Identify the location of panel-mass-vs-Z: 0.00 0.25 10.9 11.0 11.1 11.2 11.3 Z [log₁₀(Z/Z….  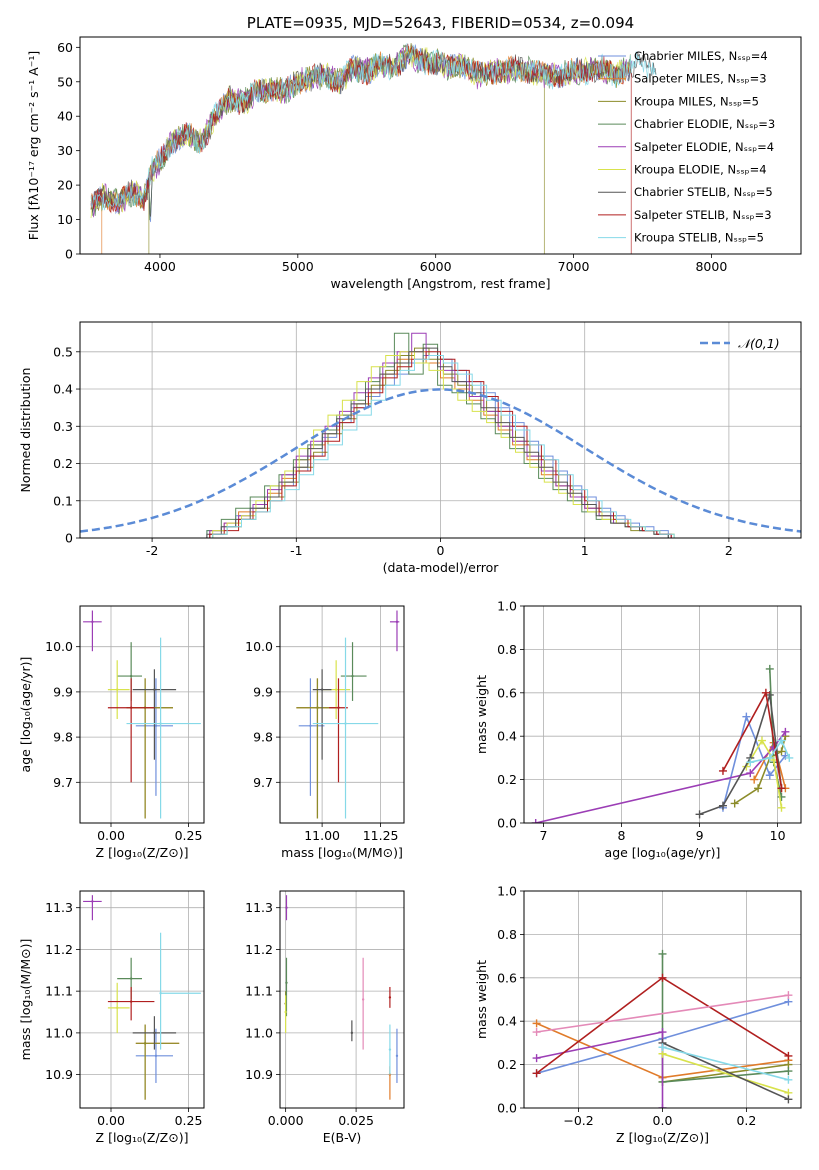
(111, 1017).